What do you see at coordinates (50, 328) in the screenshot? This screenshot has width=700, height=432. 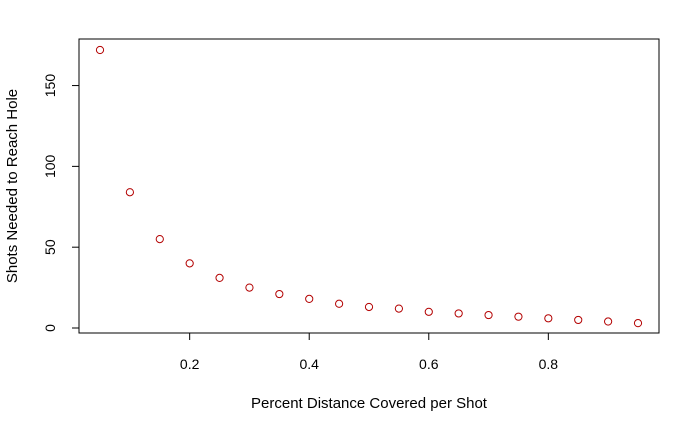 I see `y-tick-label: 0` at bounding box center [50, 328].